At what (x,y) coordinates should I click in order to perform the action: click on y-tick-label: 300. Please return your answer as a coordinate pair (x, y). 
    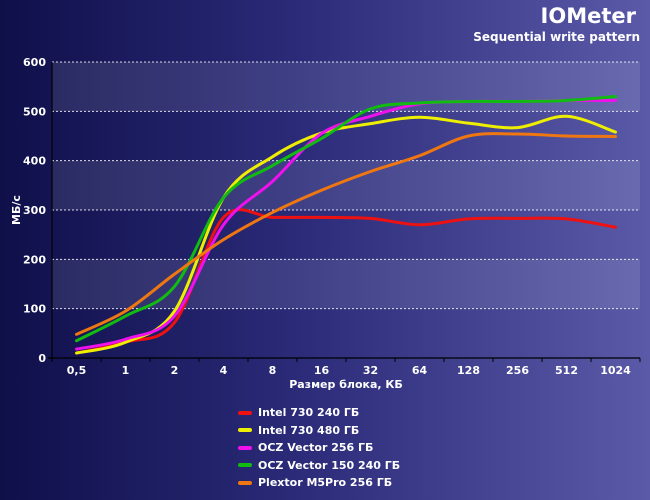
    Looking at the image, I should click on (34, 210).